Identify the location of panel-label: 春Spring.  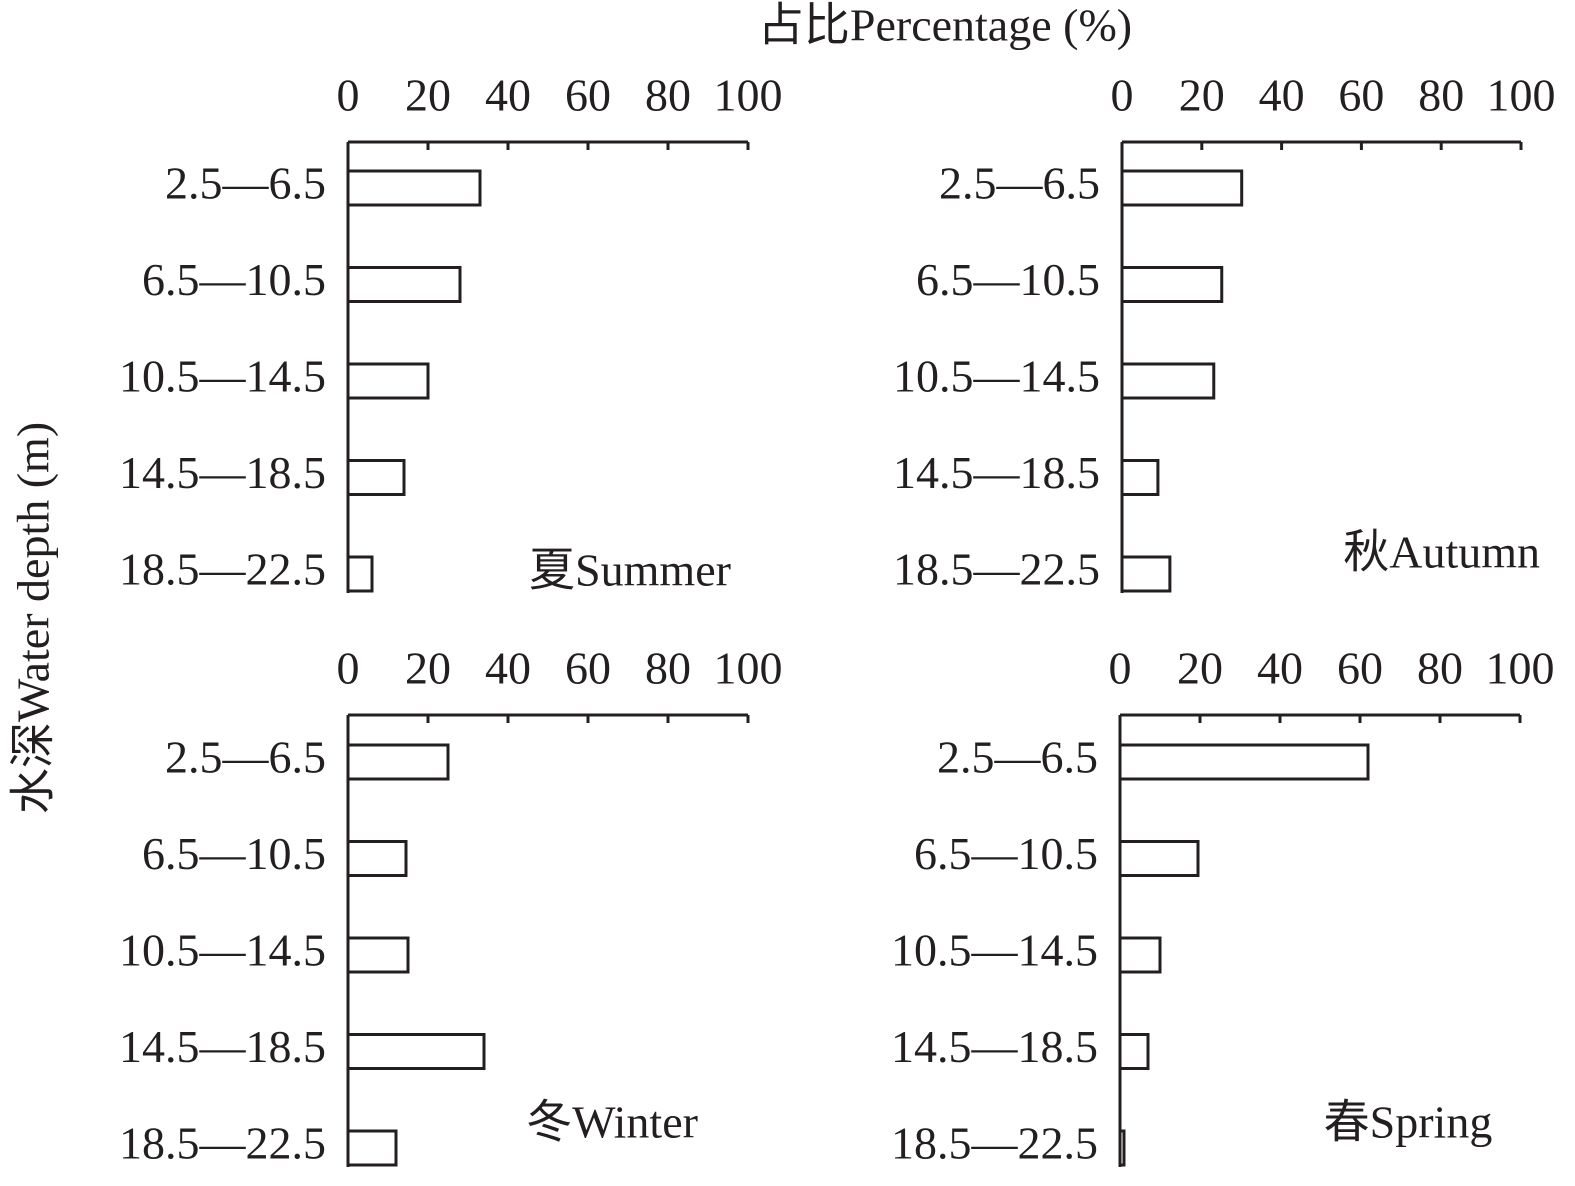
(1408, 1122).